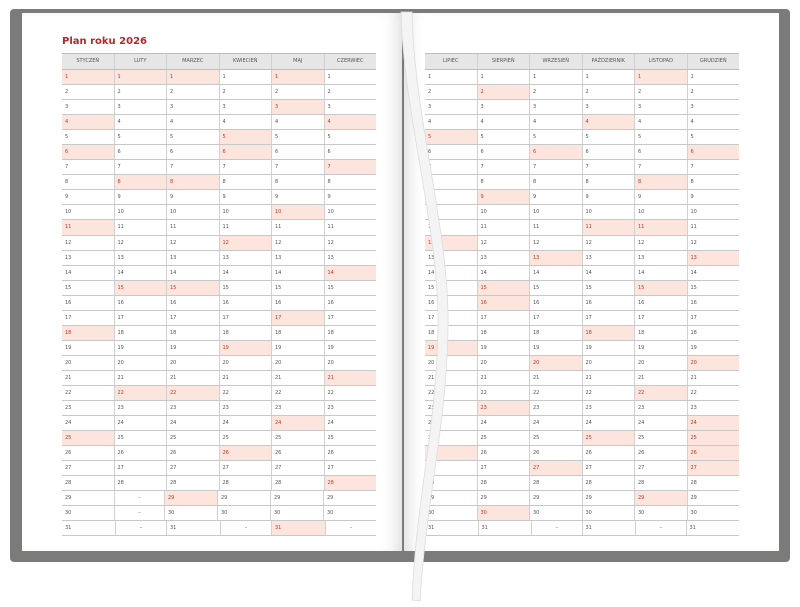  I want to click on month-header: WRZESIEŃ, so click(555, 61).